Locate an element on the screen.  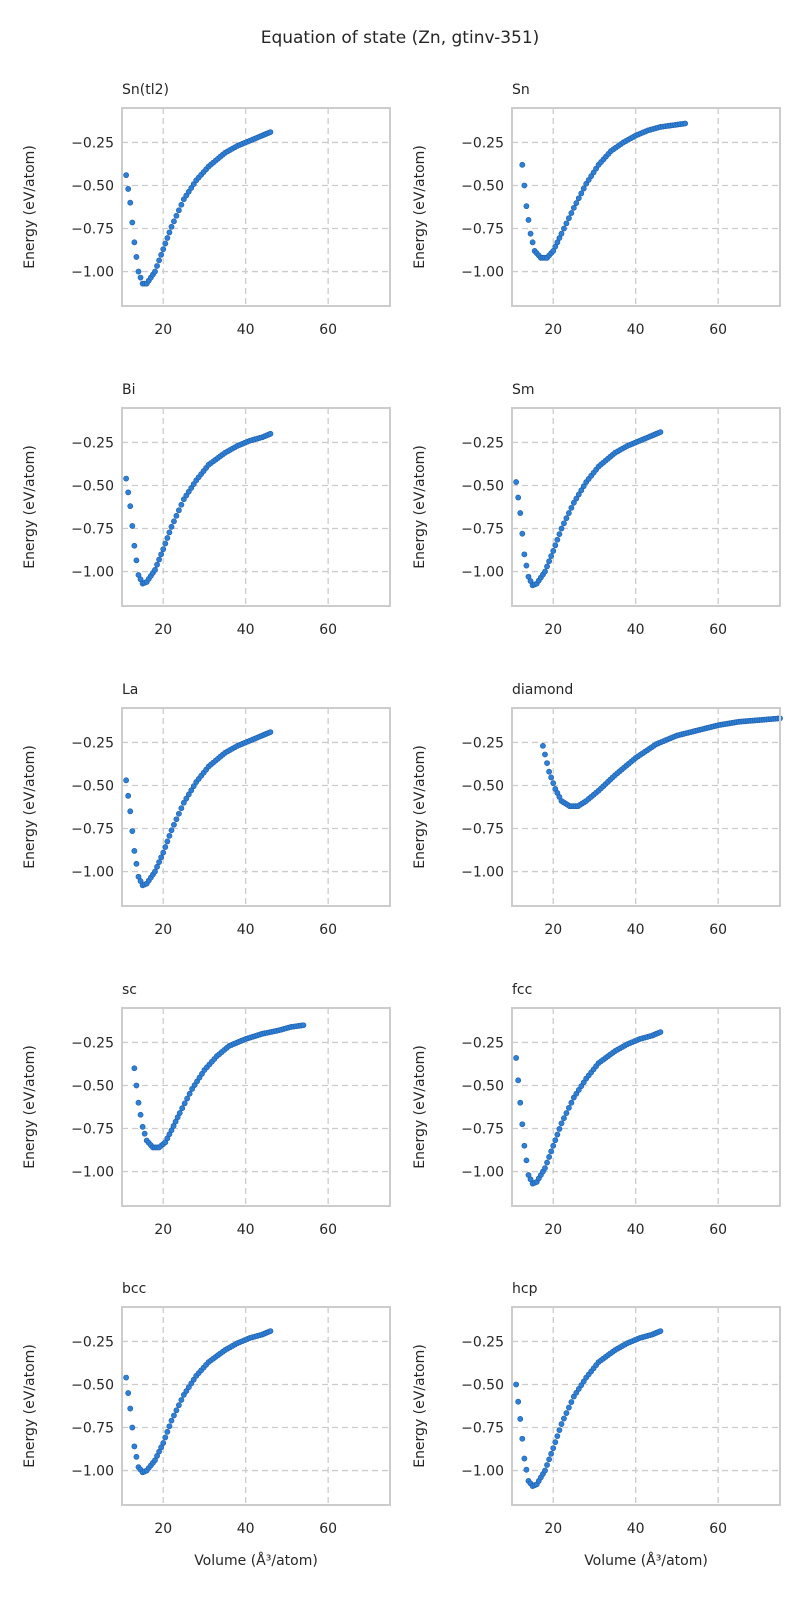
panel-title: Sn(tl2) is located at coordinates (145, 90).